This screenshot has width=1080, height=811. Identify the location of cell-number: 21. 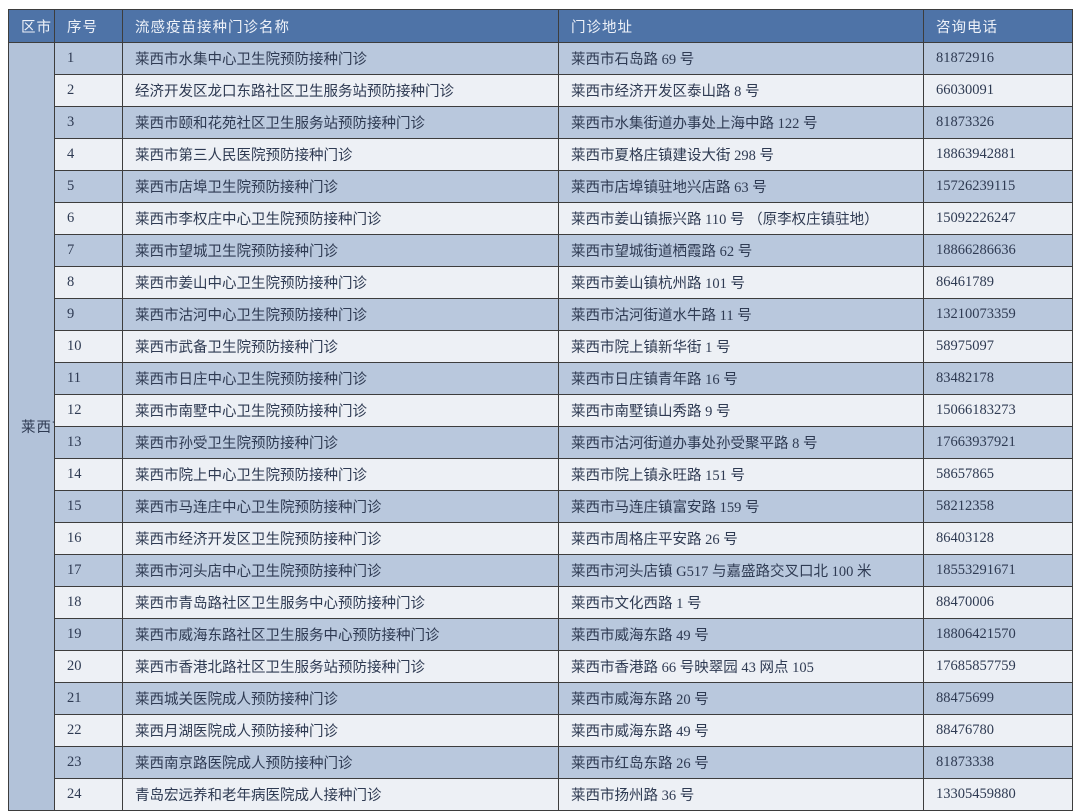
(88, 698).